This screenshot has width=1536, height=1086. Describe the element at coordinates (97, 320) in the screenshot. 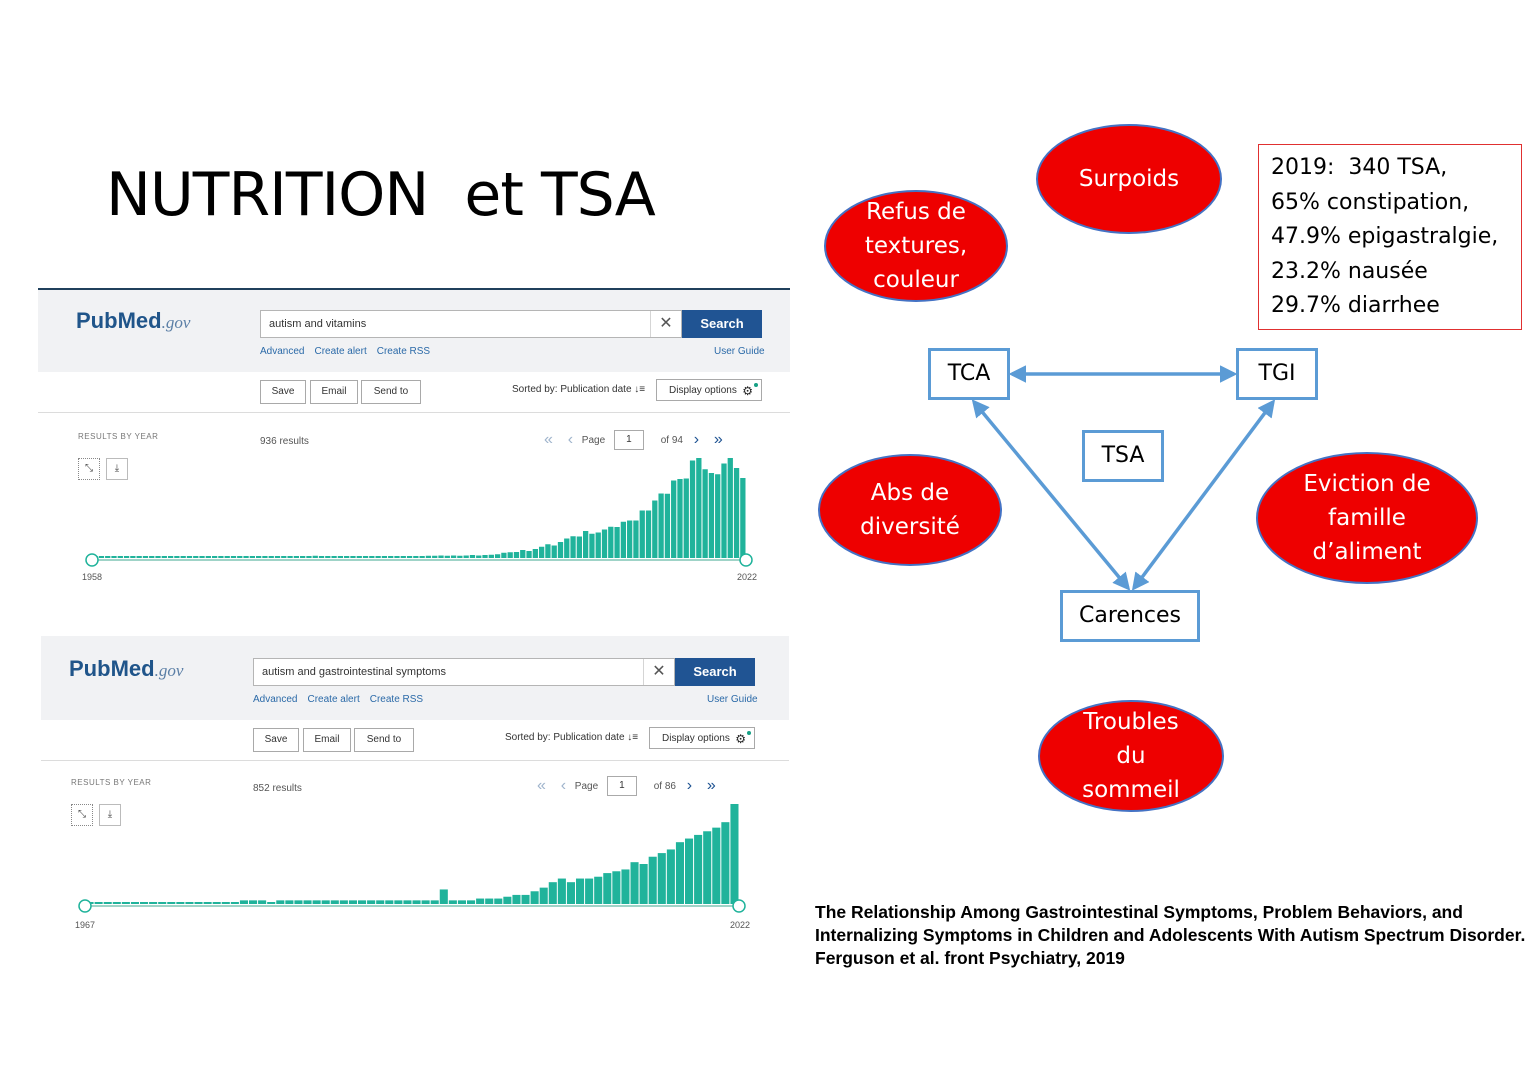

I see `logo-pub: Pub` at that location.